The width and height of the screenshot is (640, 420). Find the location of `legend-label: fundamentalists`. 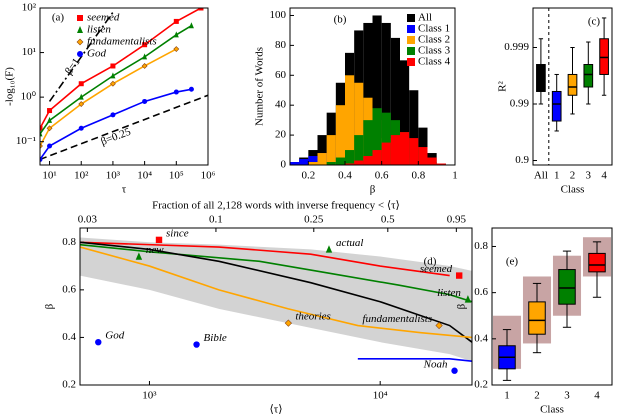

legend-label: fundamentalists is located at coordinates (122, 42).